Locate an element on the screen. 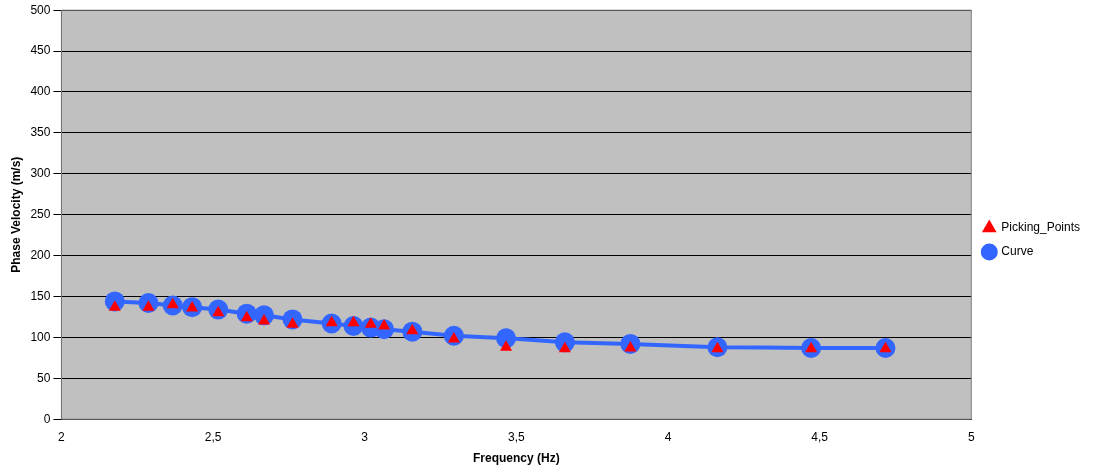  y-tick-label: 500 is located at coordinates (40, 9).